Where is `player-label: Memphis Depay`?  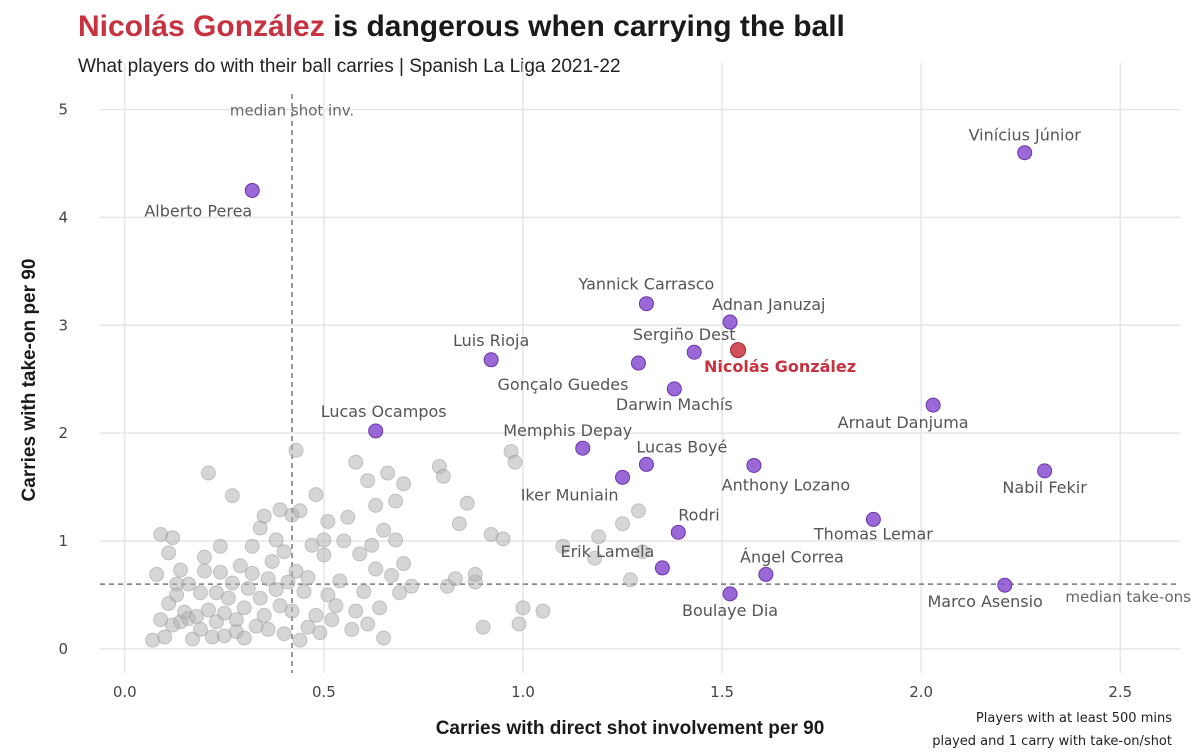
player-label: Memphis Depay is located at coordinates (567, 430).